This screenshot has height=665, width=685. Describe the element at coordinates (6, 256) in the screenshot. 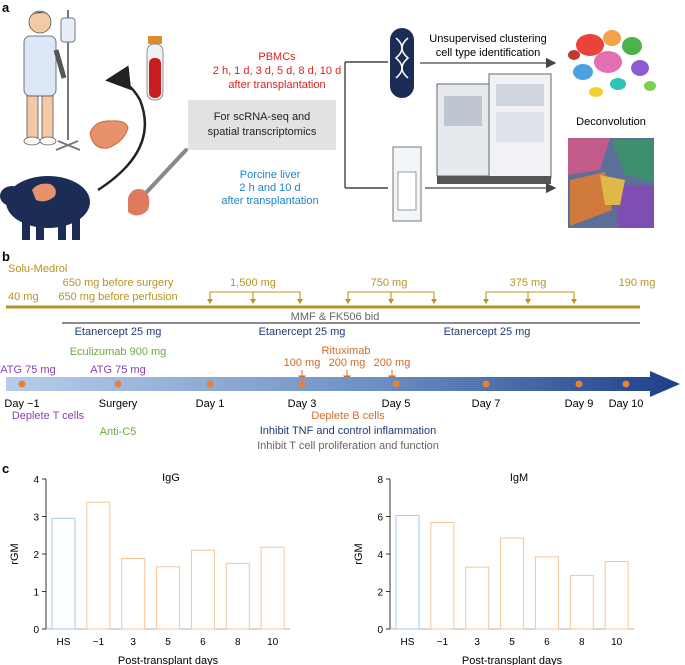

I see `panel-b-label: b` at that location.